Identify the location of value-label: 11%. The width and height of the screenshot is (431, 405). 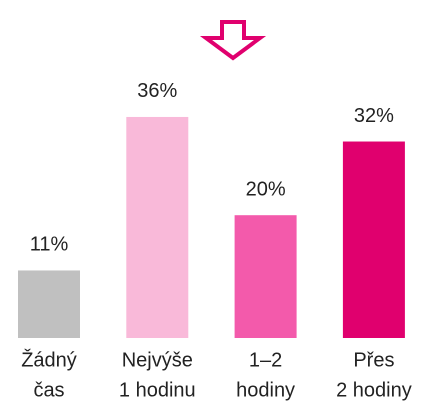
(49, 245).